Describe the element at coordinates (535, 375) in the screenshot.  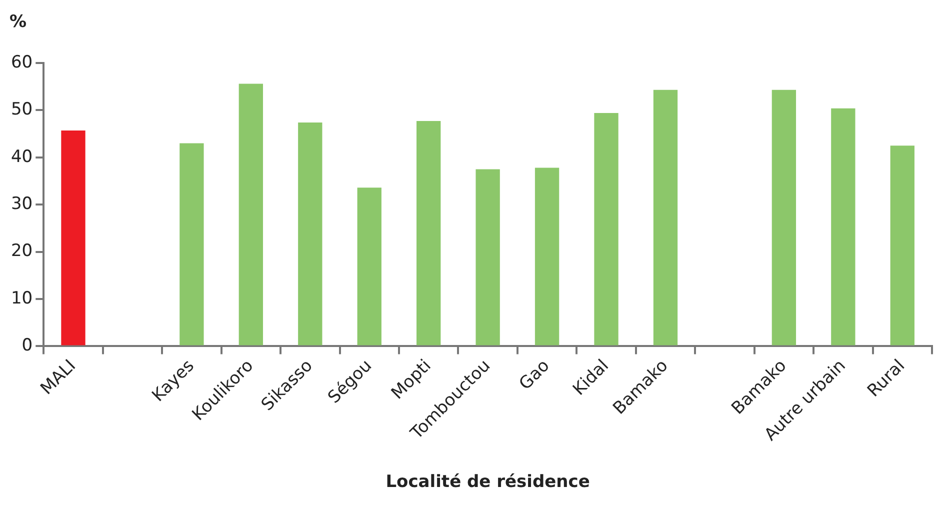
I see `x-tick-label: Gao` at that location.